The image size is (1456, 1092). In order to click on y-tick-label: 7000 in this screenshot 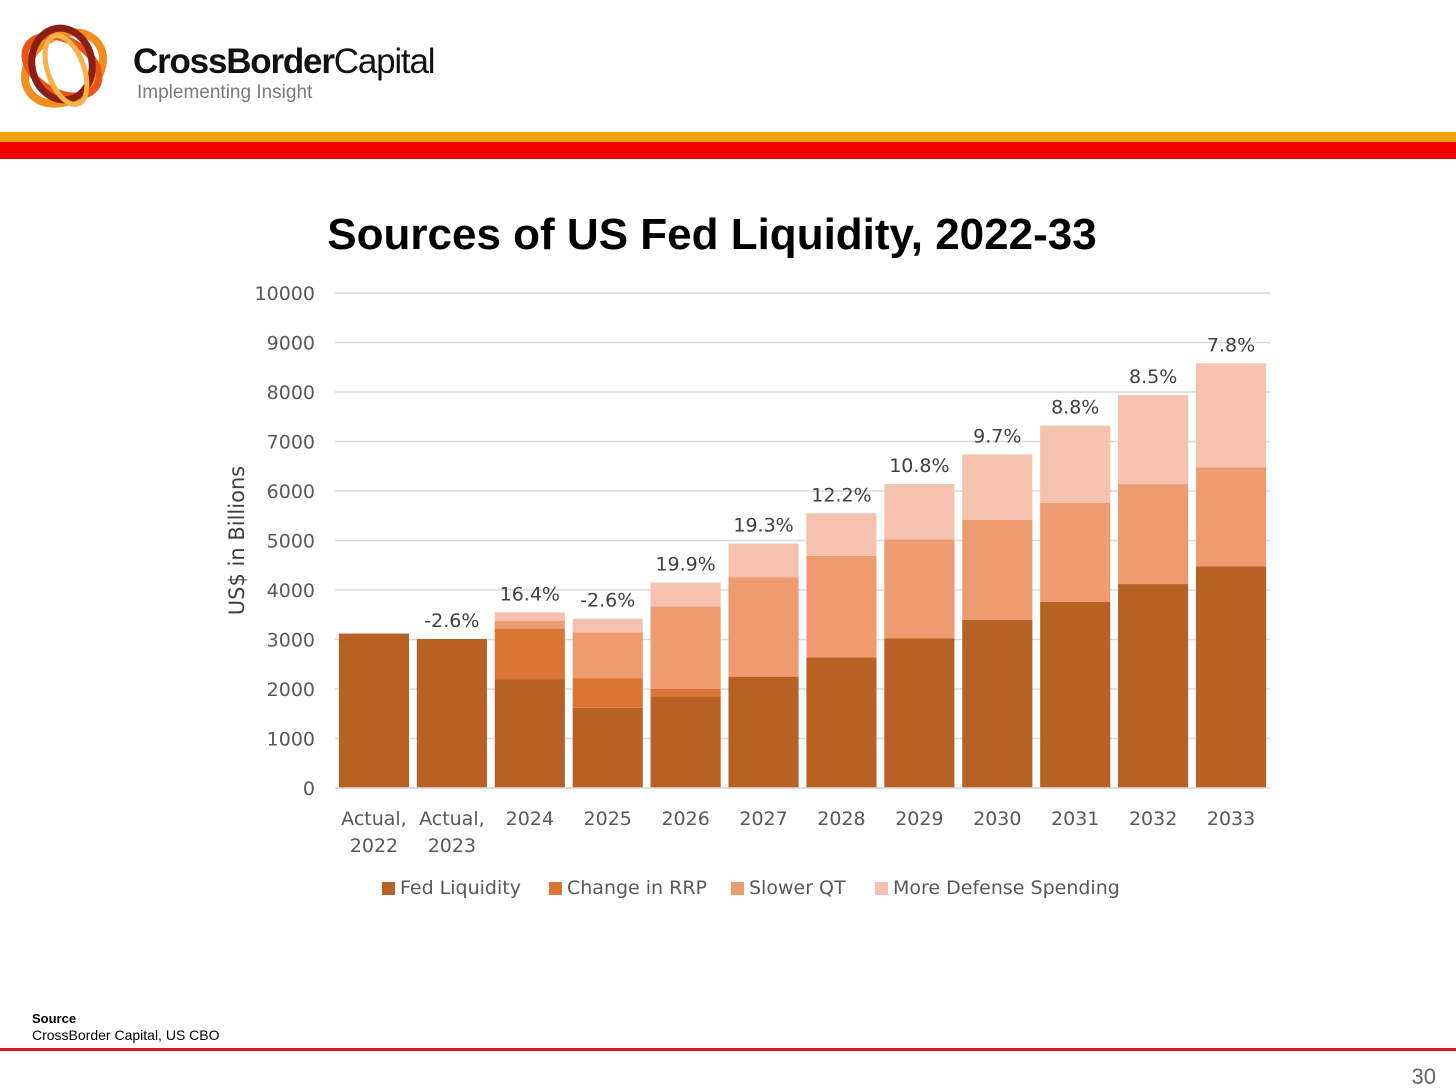, I will do `click(291, 443)`.